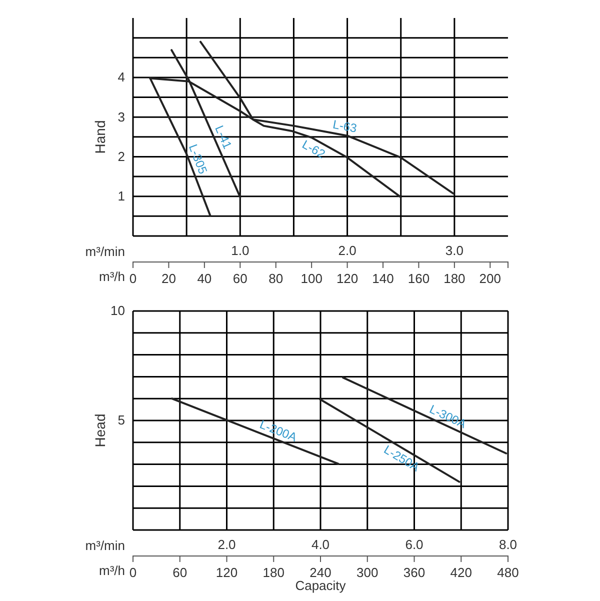 The height and width of the screenshot is (601, 600). I want to click on x2-tick-label: 100, so click(311, 278).